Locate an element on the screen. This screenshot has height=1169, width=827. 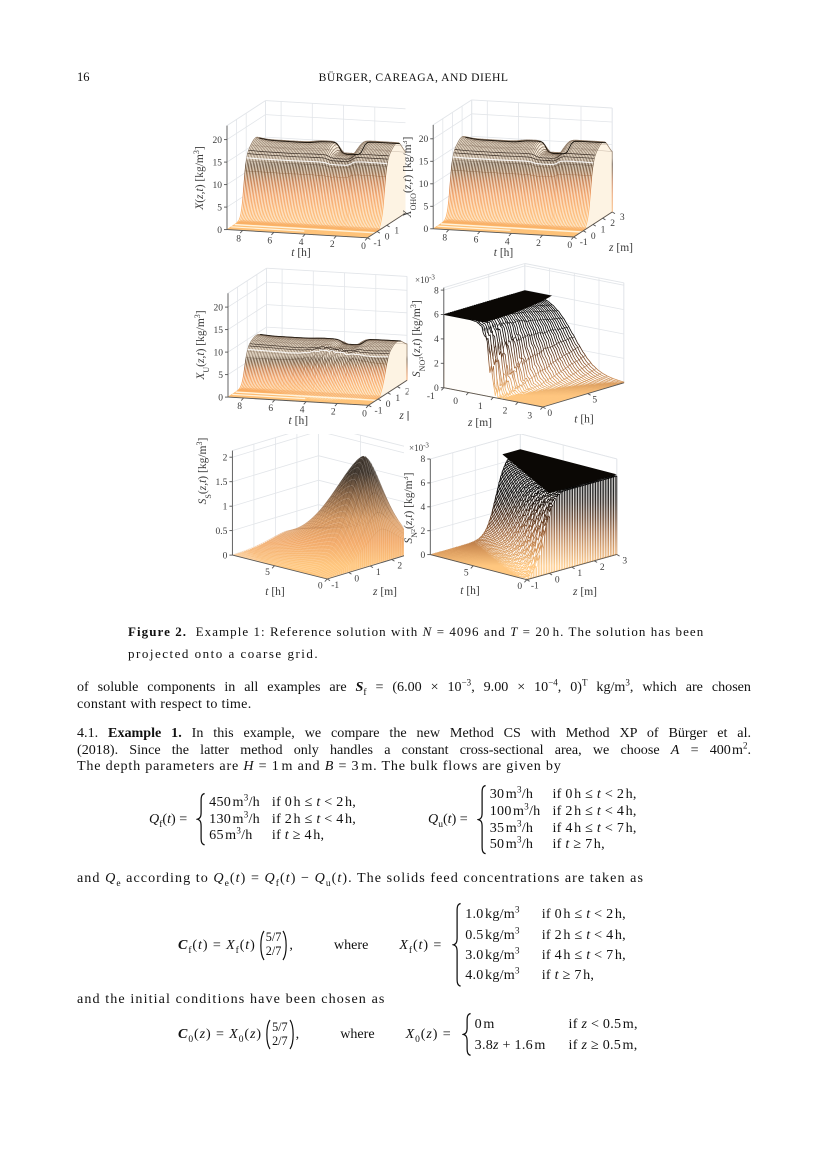
svg-text: 1.5 is located at coordinates (222, 483).